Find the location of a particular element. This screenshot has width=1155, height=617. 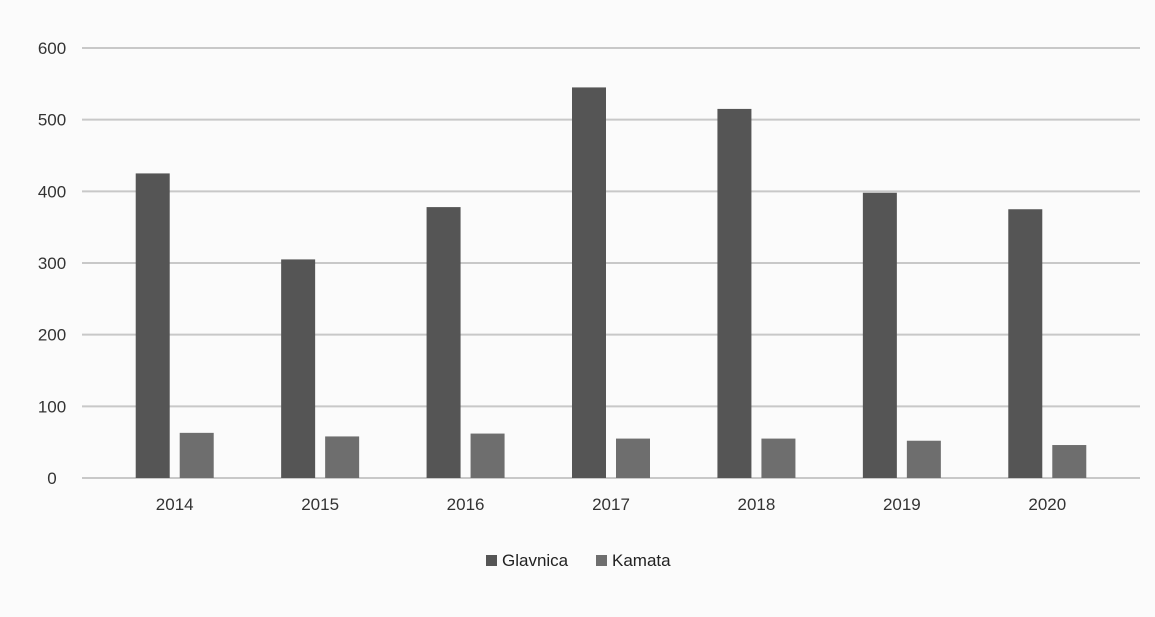

y-tick-label: 100 is located at coordinates (52, 406).